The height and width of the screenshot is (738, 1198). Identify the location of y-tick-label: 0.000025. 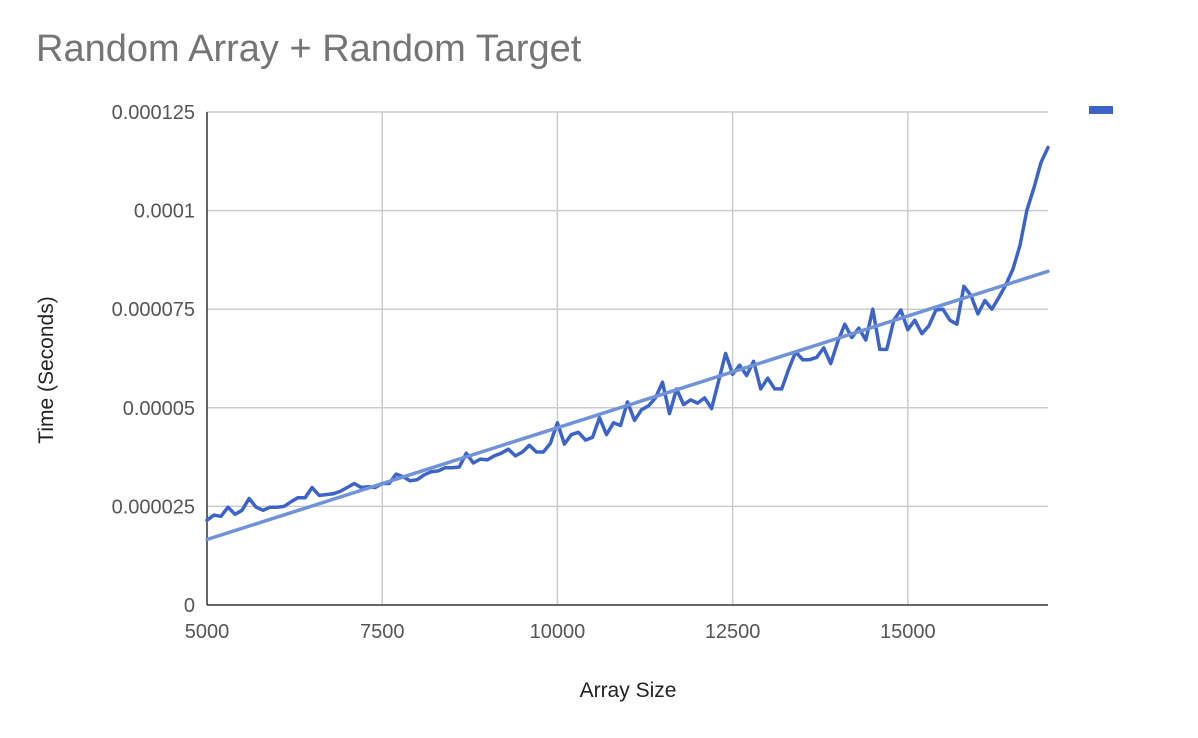
(153, 507).